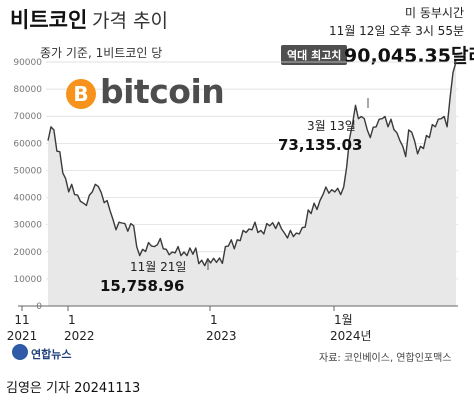 This screenshot has width=474, height=401. Describe the element at coordinates (51, 354) in the screenshot. I see `agency-name: 연합뉴스` at that location.